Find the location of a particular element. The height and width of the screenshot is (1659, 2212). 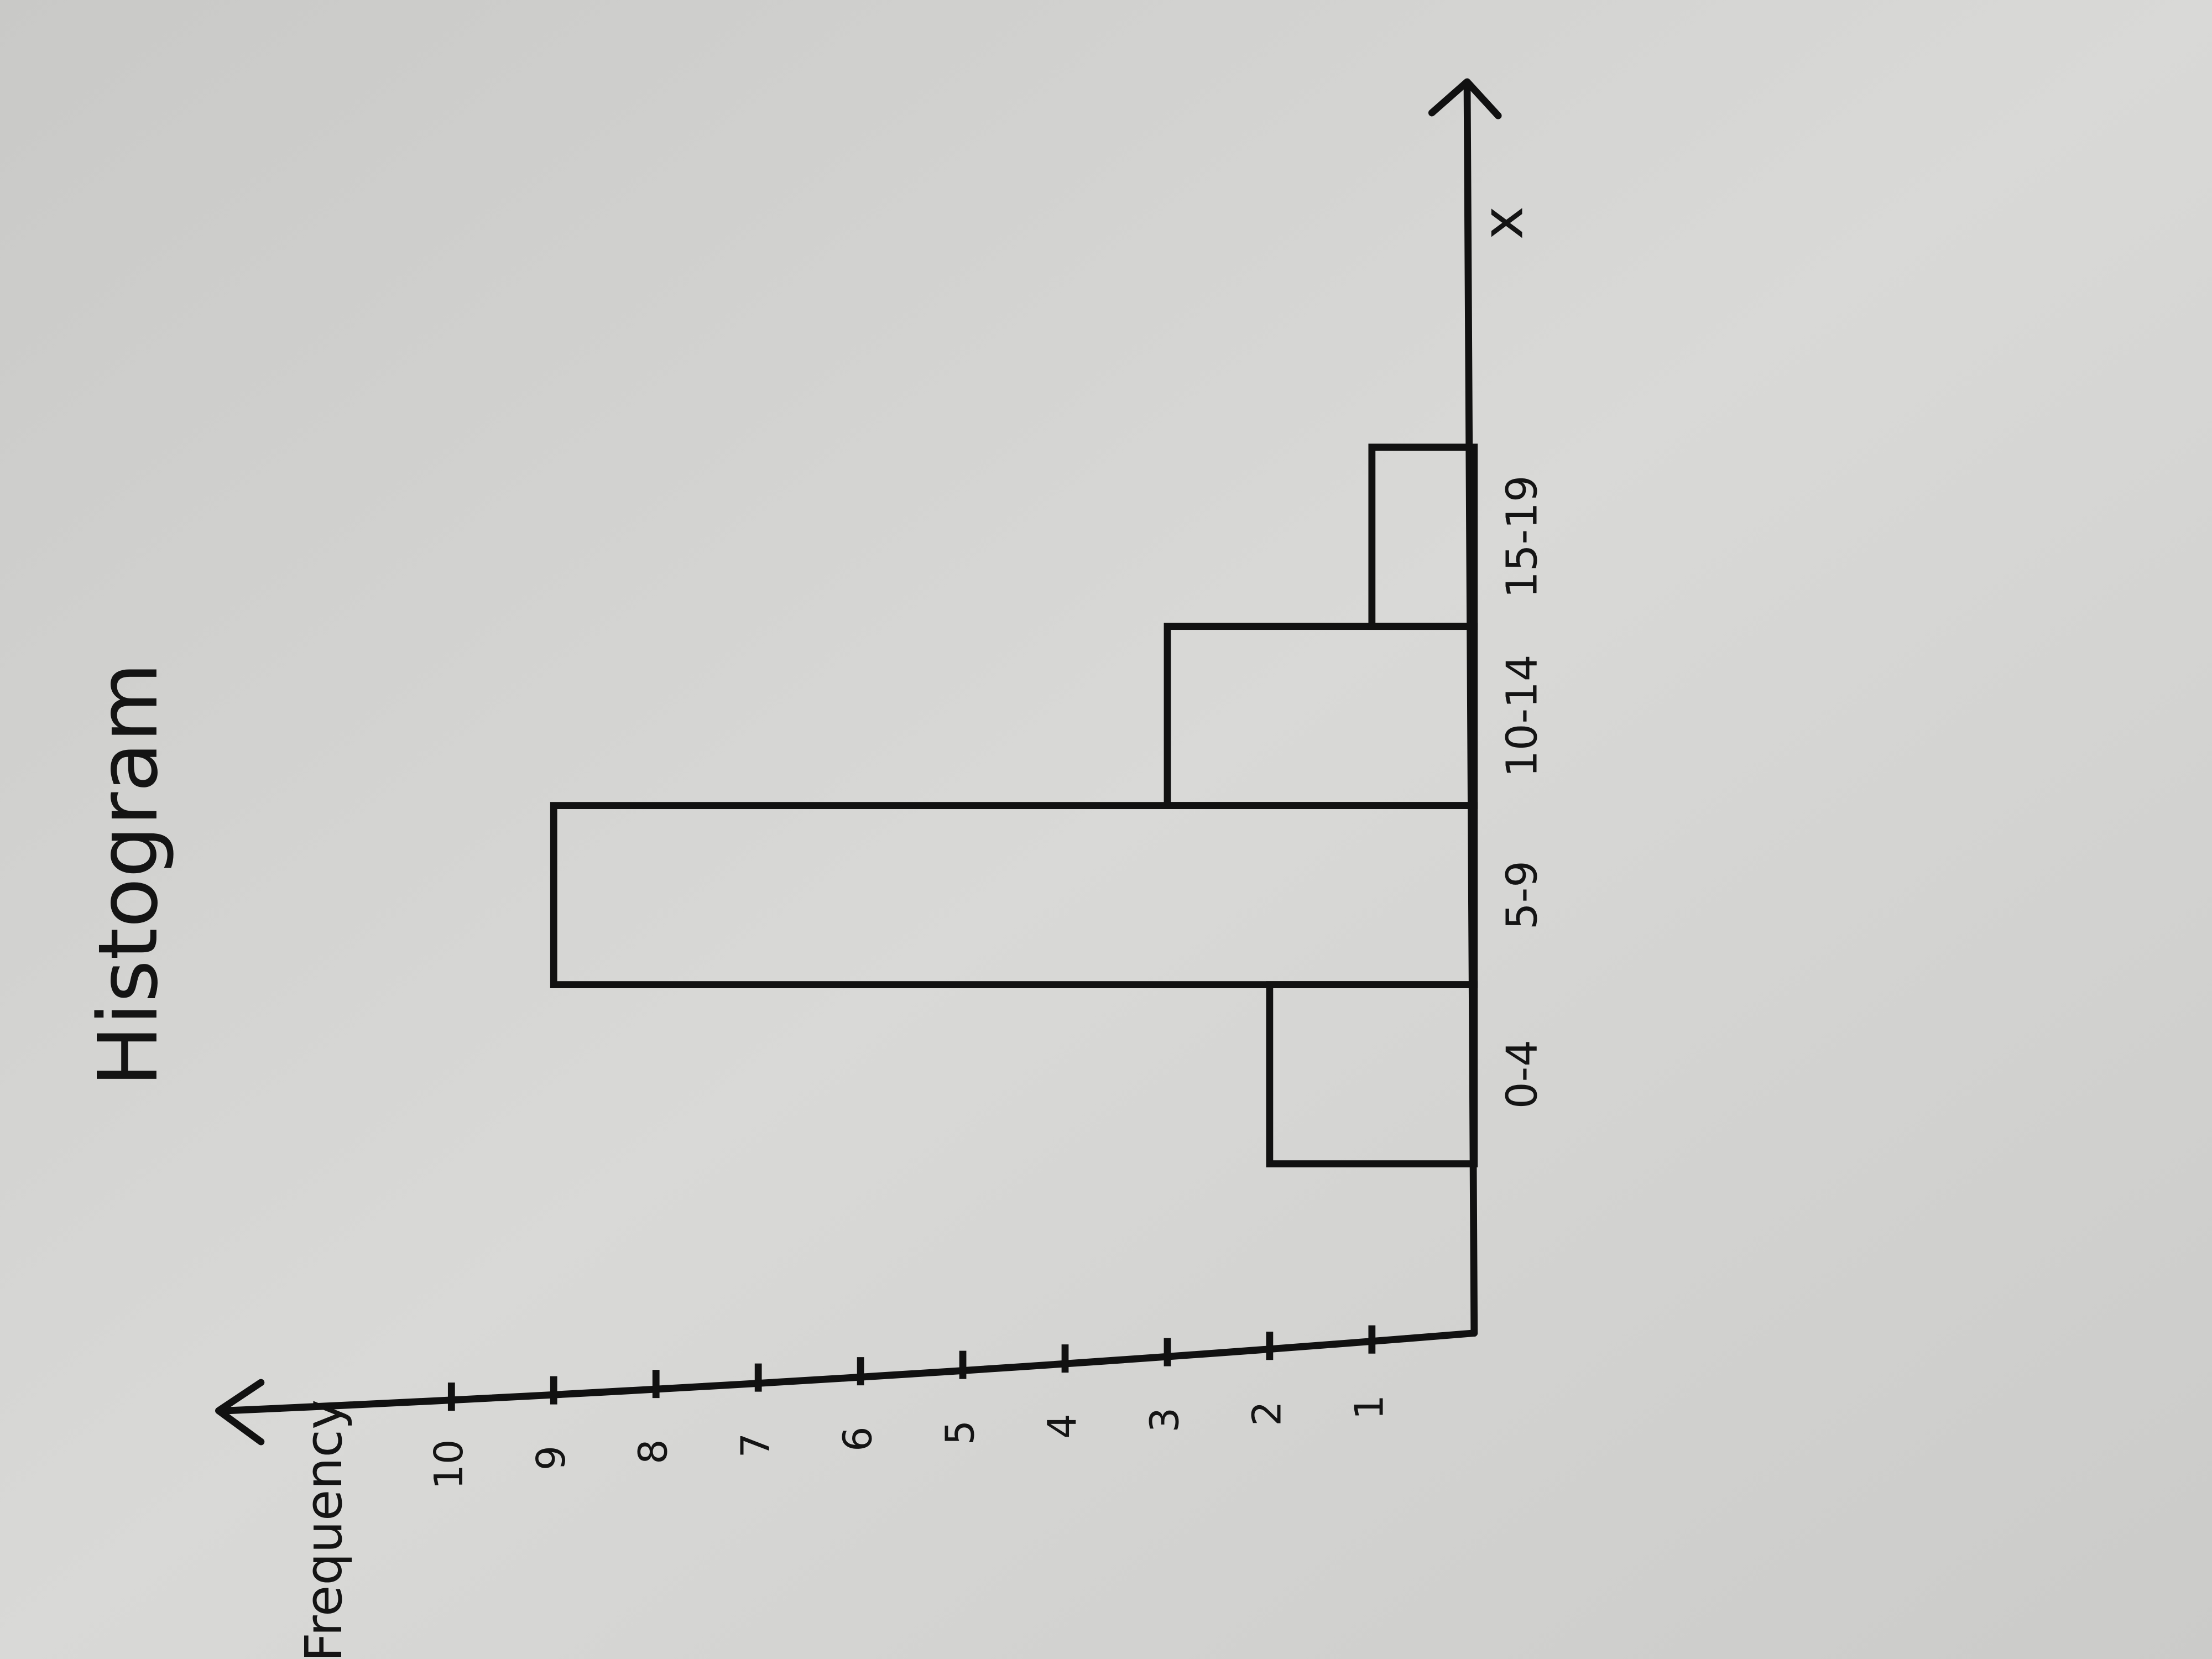

y-axis-label: Frequency is located at coordinates (324, 1529).